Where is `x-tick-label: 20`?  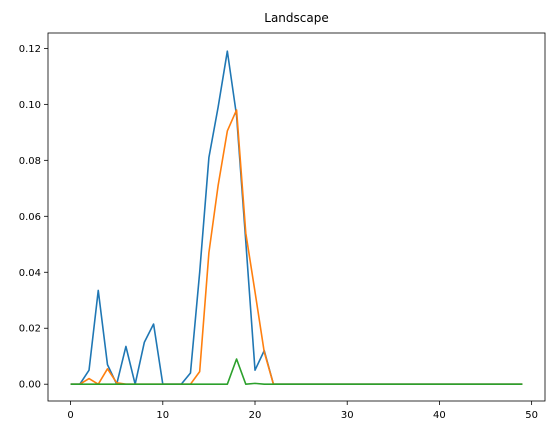
x-tick-label: 20 is located at coordinates (255, 415).